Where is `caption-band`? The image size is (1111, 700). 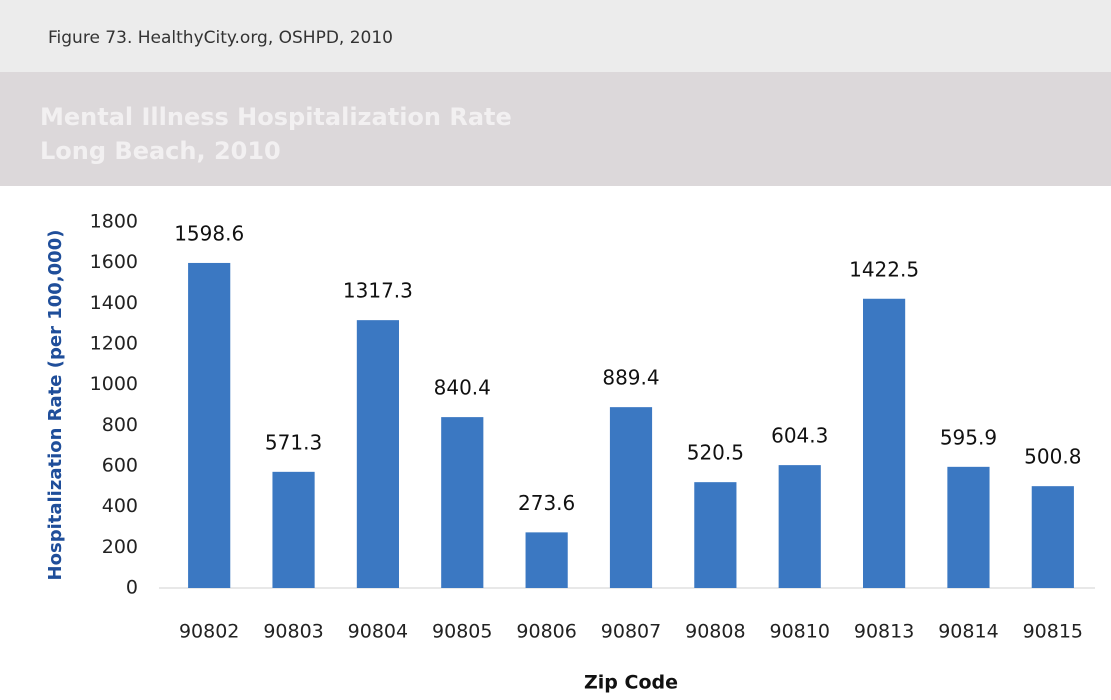 caption-band is located at coordinates (555, 36).